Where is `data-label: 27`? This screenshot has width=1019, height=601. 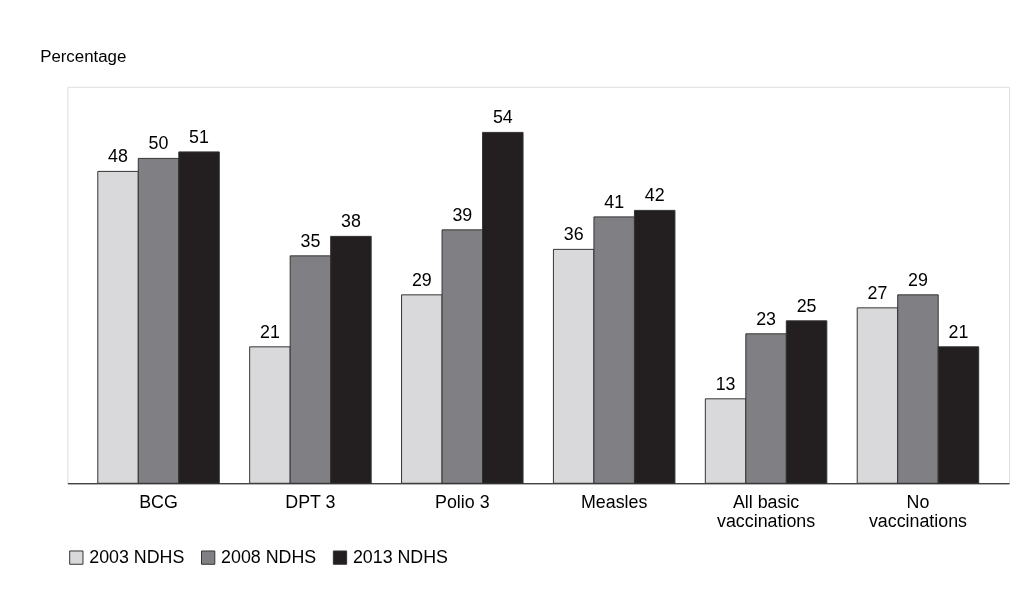 data-label: 27 is located at coordinates (877, 292).